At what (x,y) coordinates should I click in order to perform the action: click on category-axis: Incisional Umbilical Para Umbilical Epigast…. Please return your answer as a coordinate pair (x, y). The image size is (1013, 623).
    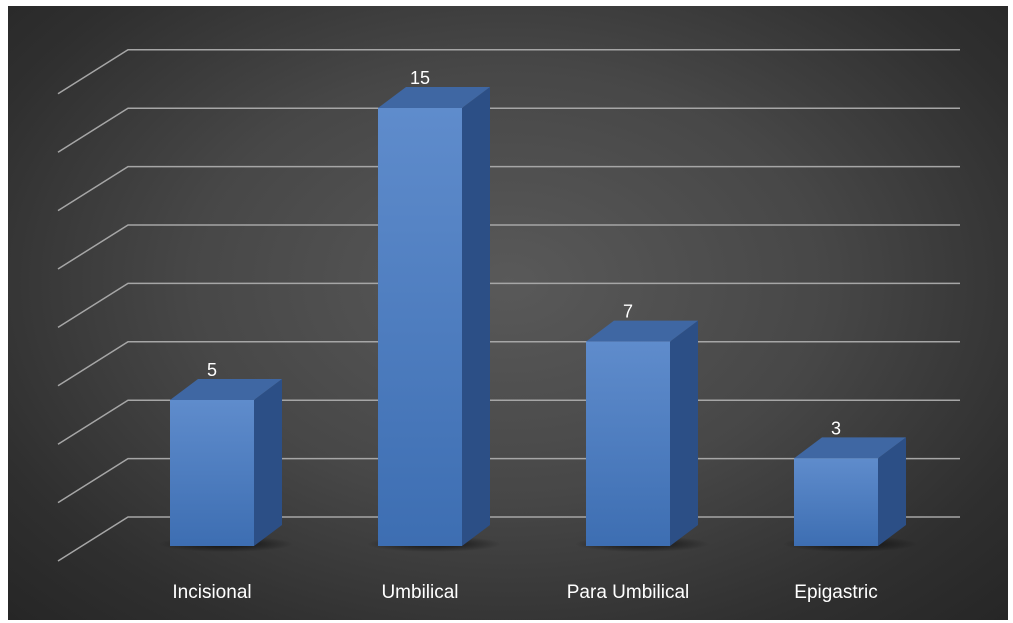
    Looking at the image, I should click on (524, 592).